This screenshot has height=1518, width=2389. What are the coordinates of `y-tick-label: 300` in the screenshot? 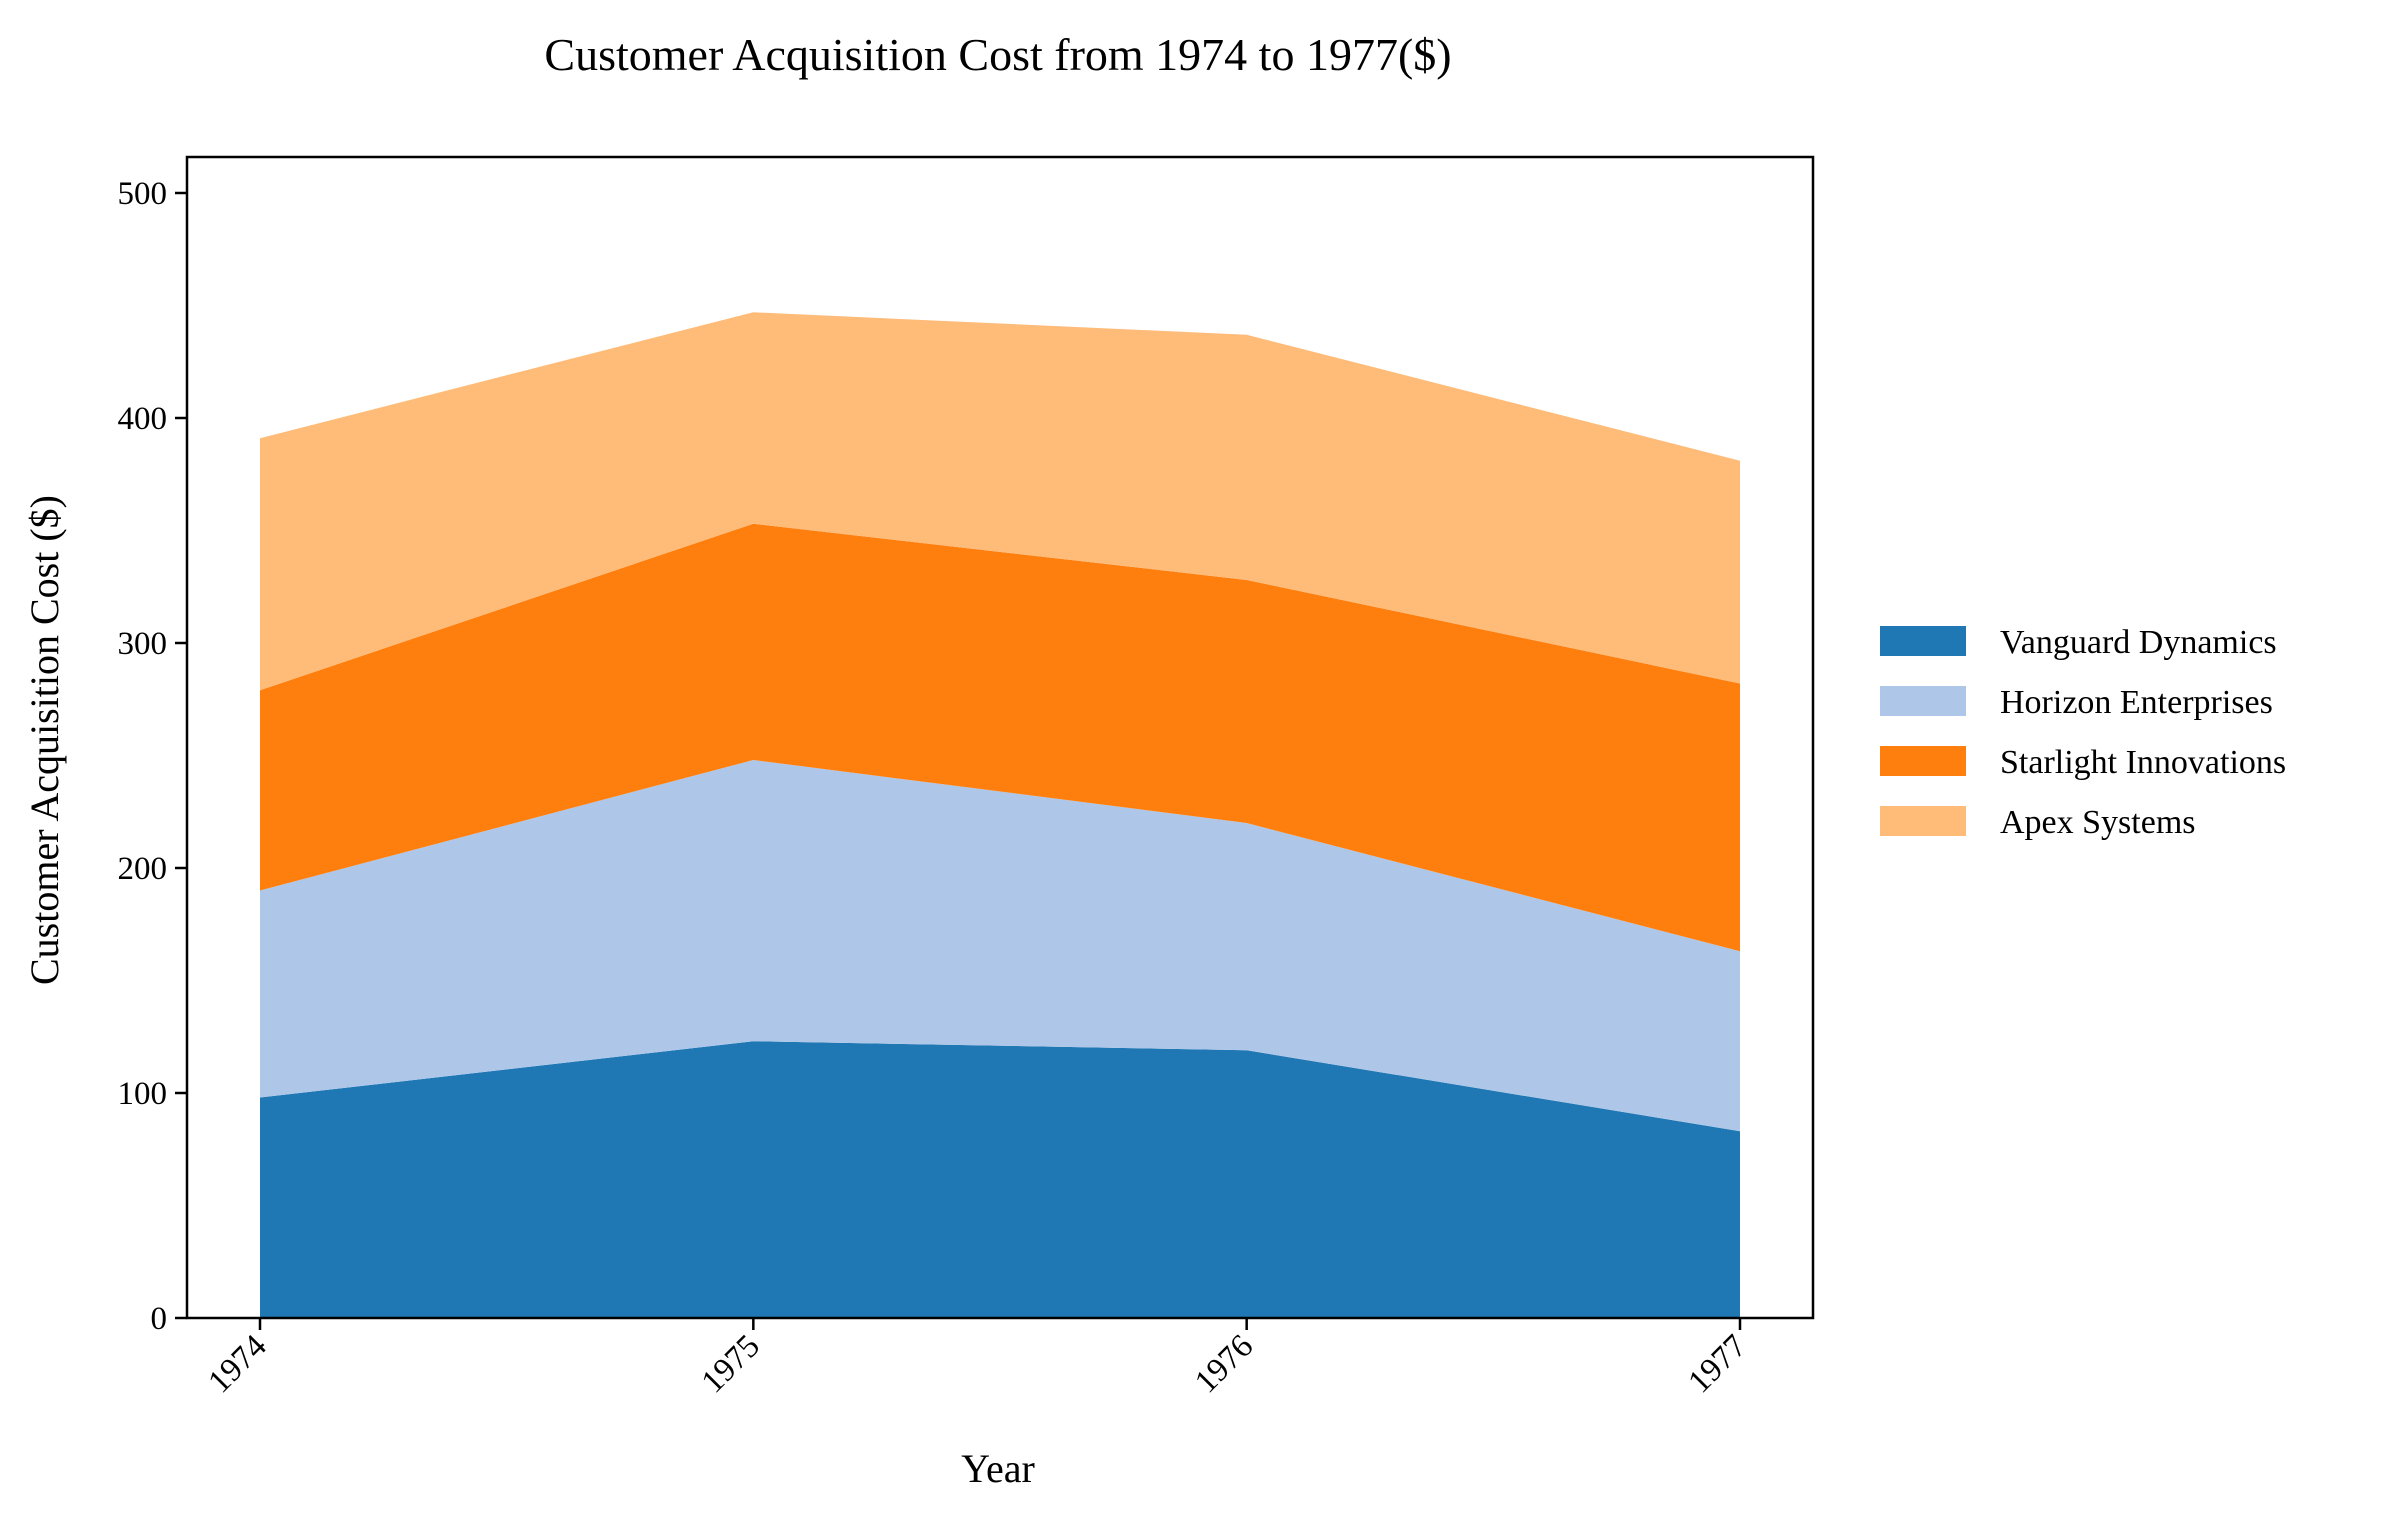 It's located at (143, 644).